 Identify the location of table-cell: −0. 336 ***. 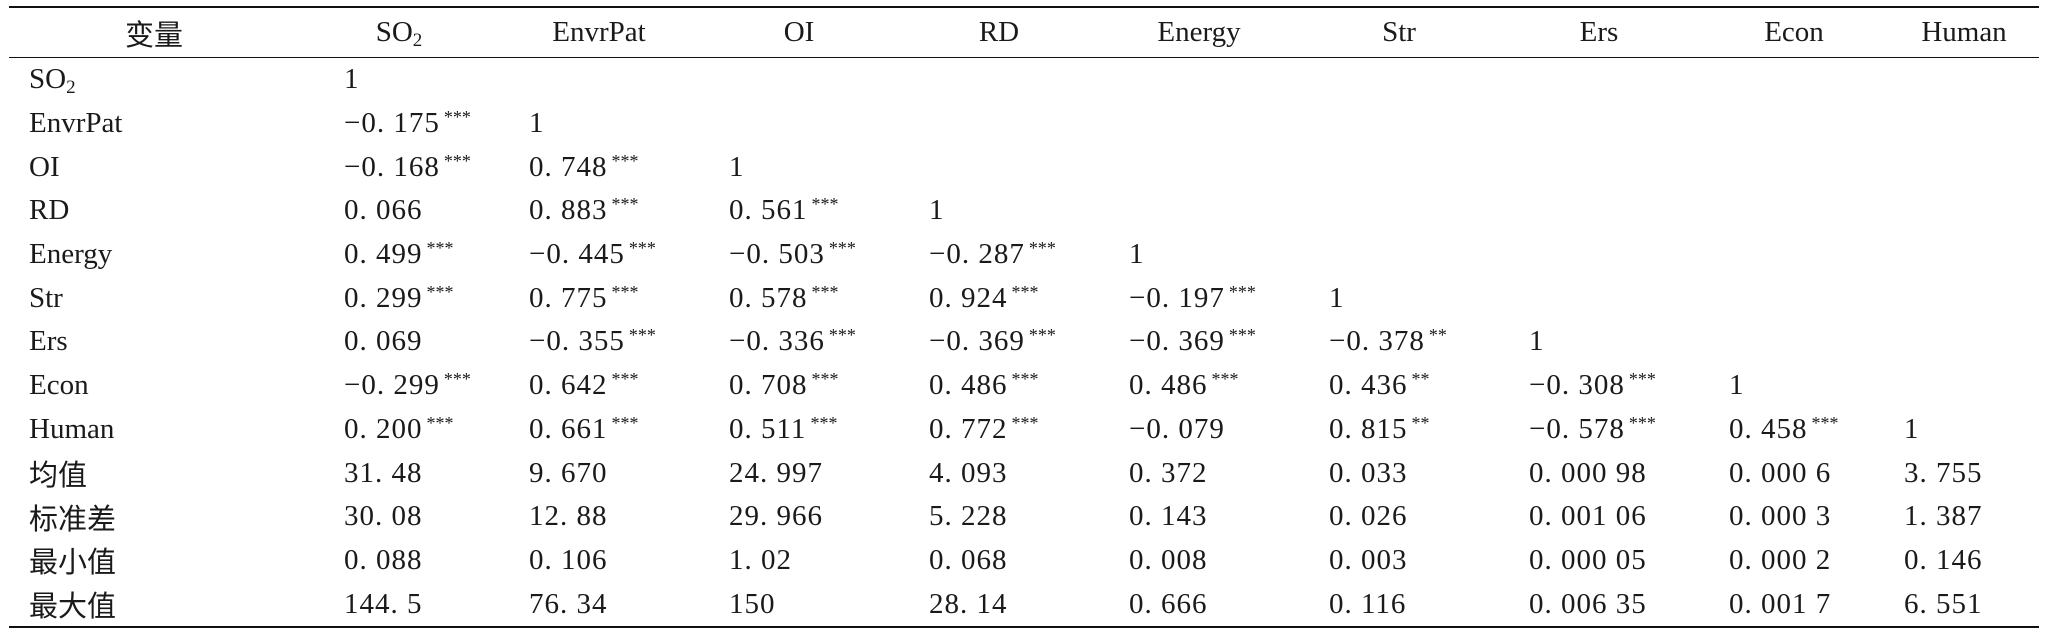
(799, 342).